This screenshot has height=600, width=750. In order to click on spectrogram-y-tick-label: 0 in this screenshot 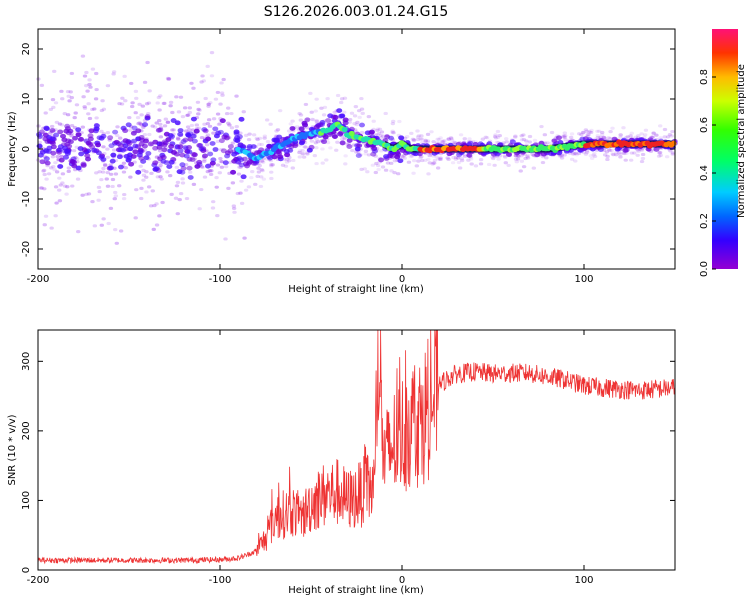, I will do `click(26, 149)`.